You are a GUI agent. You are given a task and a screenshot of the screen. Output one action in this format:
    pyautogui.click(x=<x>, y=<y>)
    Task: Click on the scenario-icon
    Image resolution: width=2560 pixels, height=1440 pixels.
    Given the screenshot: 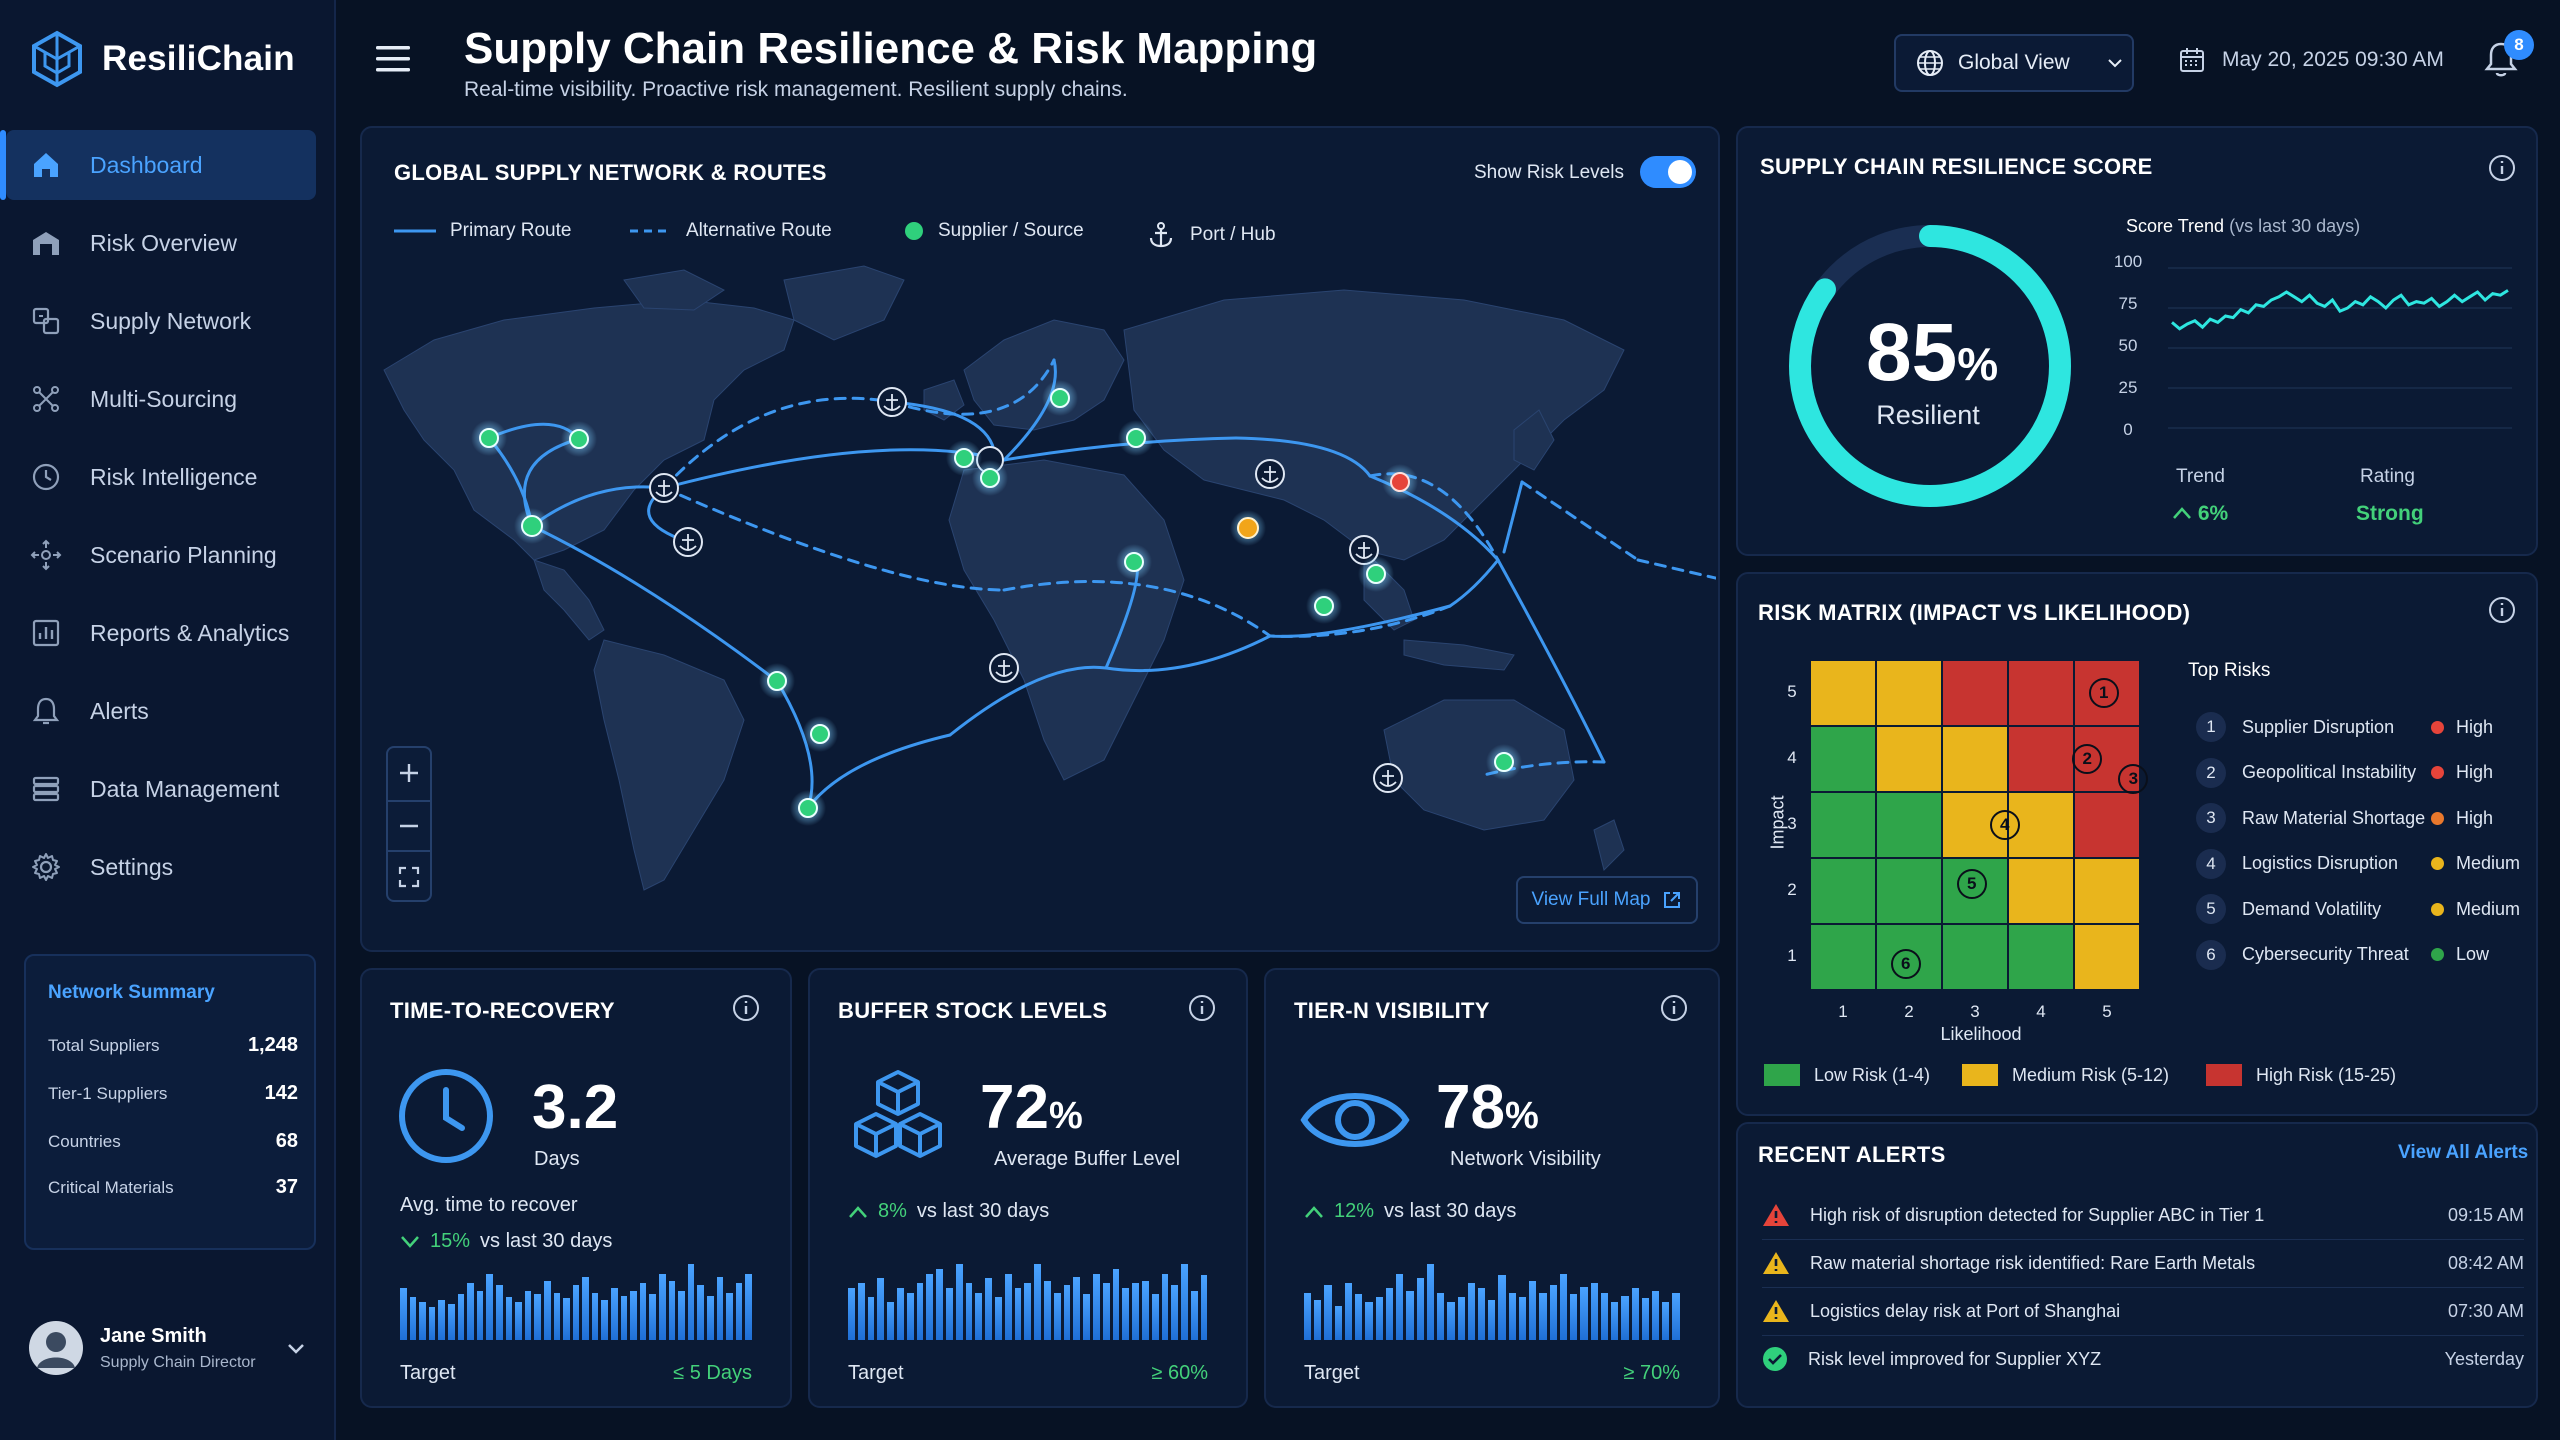 What is the action you would take?
    pyautogui.click(x=46, y=555)
    